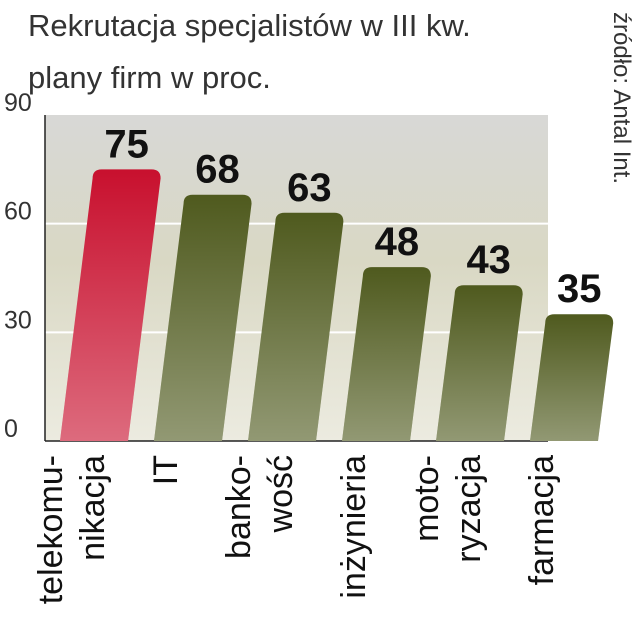  I want to click on x-tick-label: telekomu-, so click(51, 529).